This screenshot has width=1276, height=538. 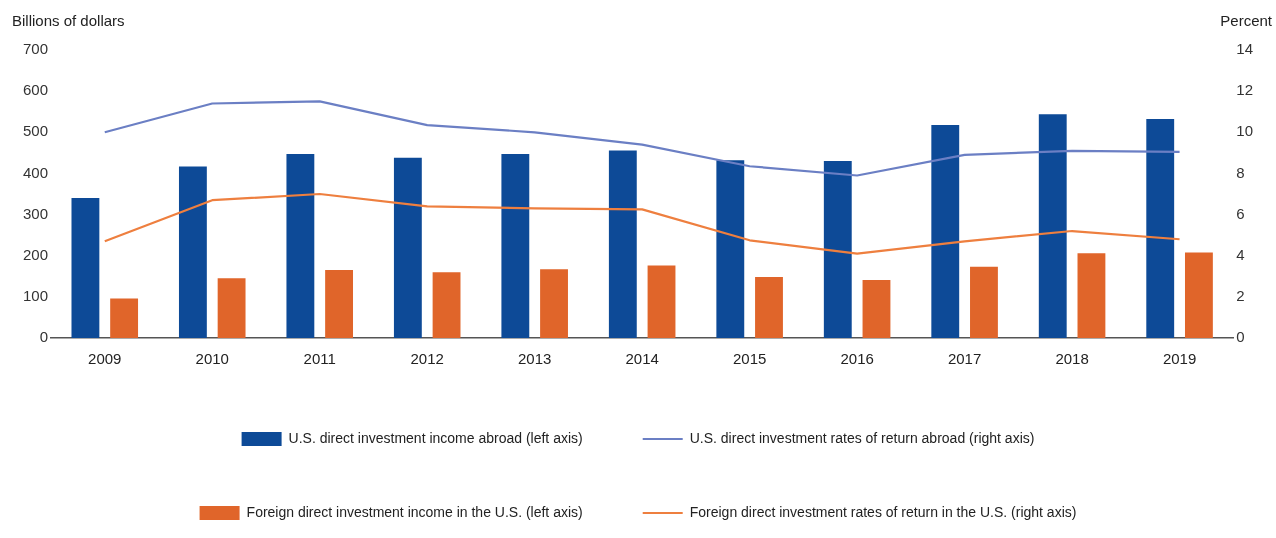 What do you see at coordinates (642, 359) in the screenshot?
I see `x-tick-label: 2014` at bounding box center [642, 359].